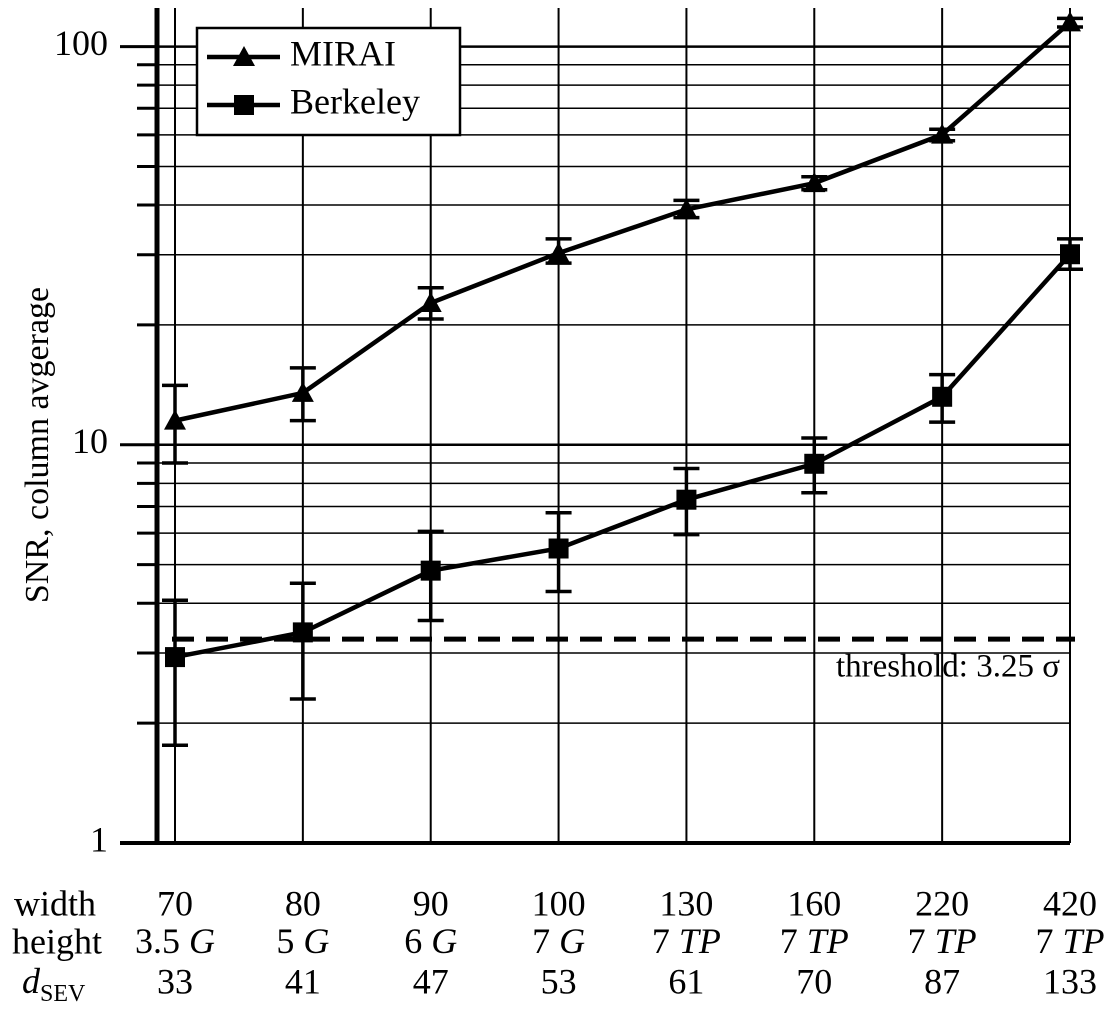 The image size is (1117, 1014). What do you see at coordinates (302, 941) in the screenshot?
I see `height-label: 5 G` at bounding box center [302, 941].